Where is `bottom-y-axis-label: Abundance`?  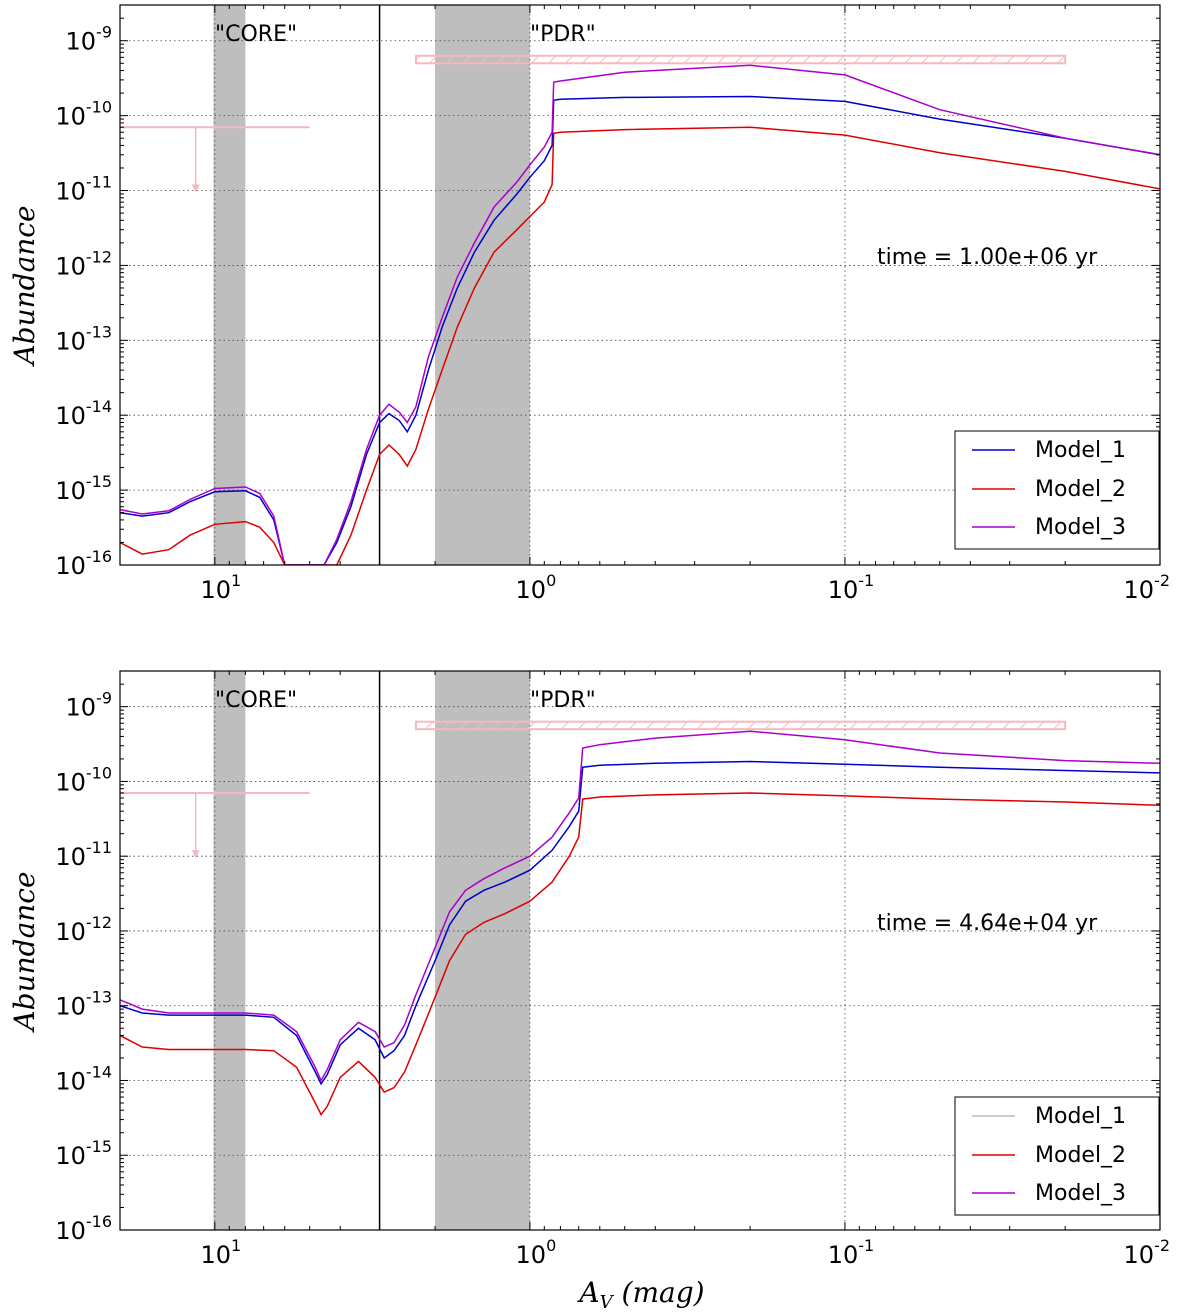 bottom-y-axis-label: Abundance is located at coordinates (24, 952).